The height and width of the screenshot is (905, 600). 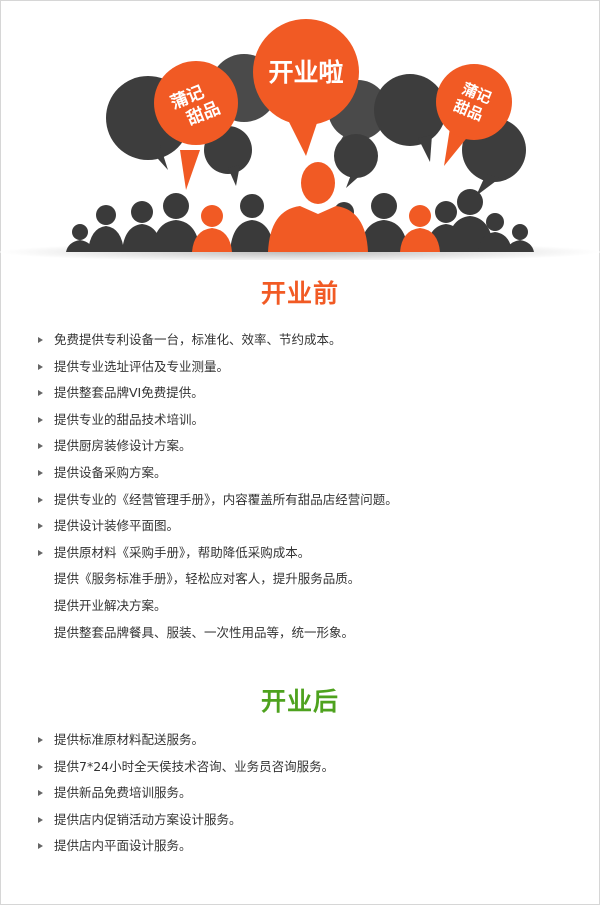 I want to click on list-item-text: 提供专业的《经营管理手册》，内容覆盖所有甜品店经营问题。, so click(x=226, y=499).